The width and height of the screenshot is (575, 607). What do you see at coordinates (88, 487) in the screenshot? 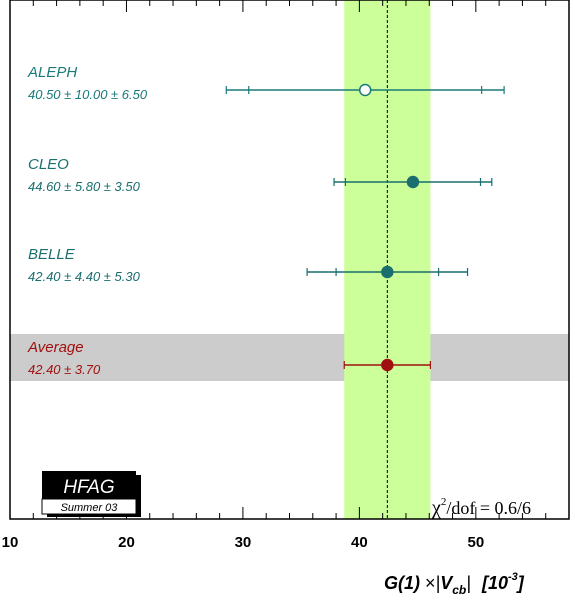
I see `hfag-badge-title: HFAG` at bounding box center [88, 487].